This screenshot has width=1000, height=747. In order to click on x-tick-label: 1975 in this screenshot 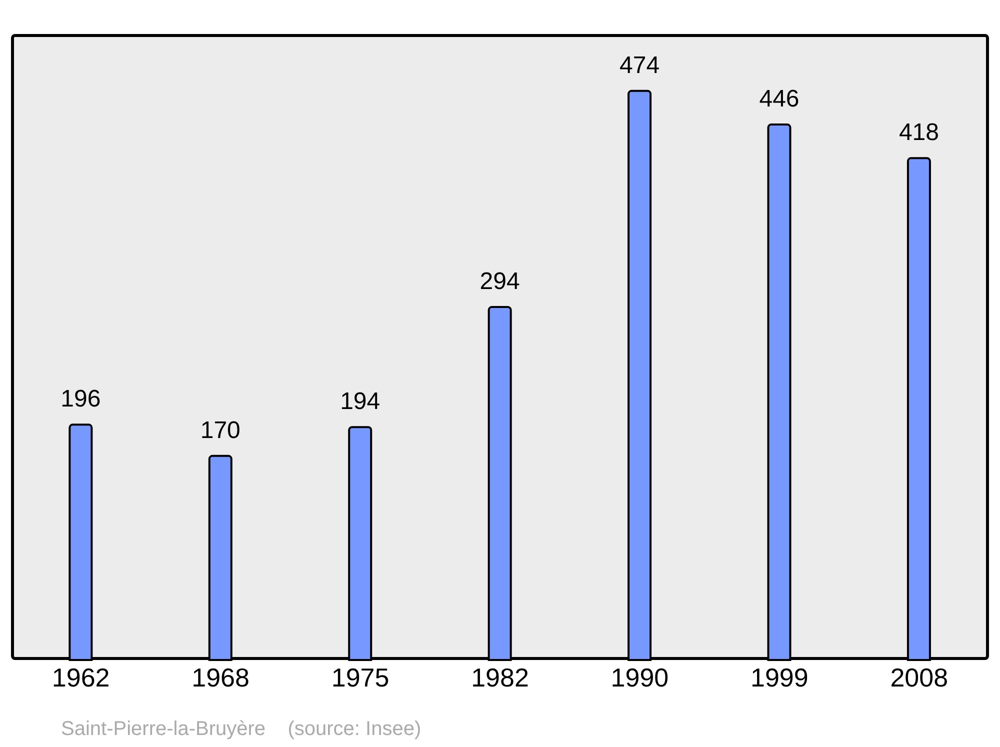, I will do `click(360, 677)`.